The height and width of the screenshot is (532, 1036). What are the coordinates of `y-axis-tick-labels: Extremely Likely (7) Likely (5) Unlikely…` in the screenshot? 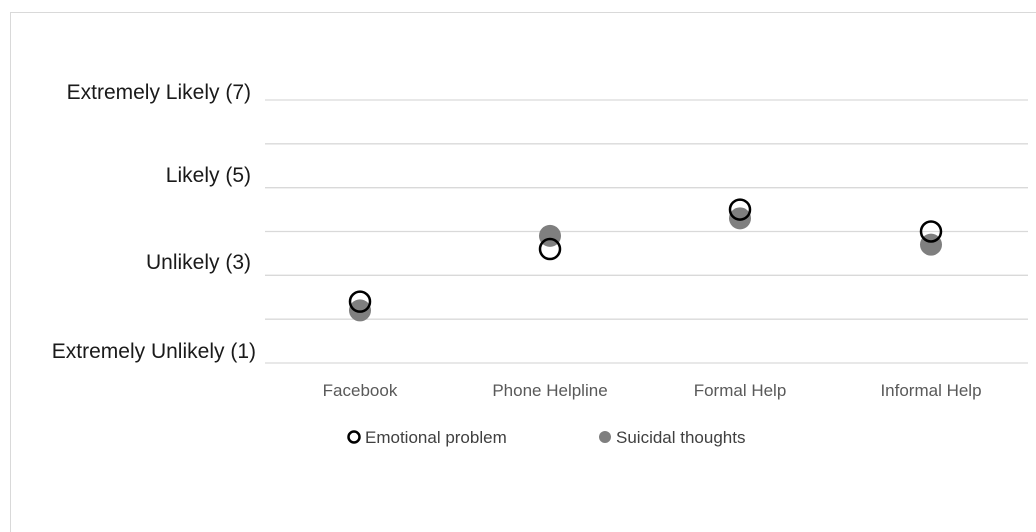 It's located at (154, 222).